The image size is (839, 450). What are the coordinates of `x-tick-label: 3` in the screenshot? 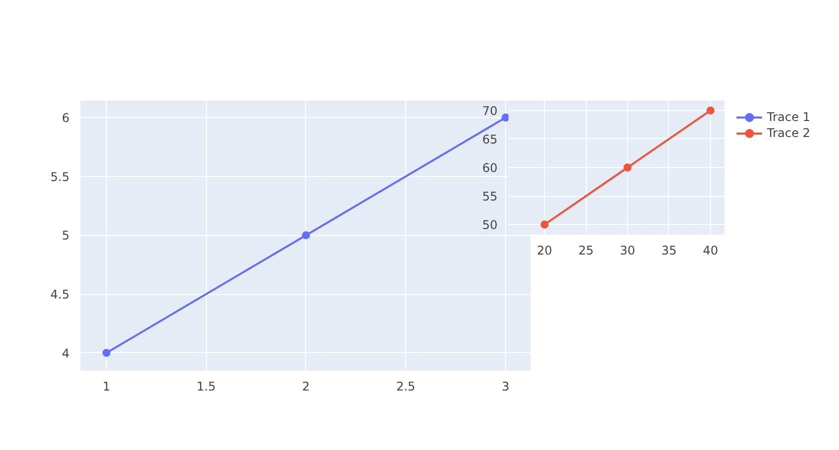 It's located at (506, 387).